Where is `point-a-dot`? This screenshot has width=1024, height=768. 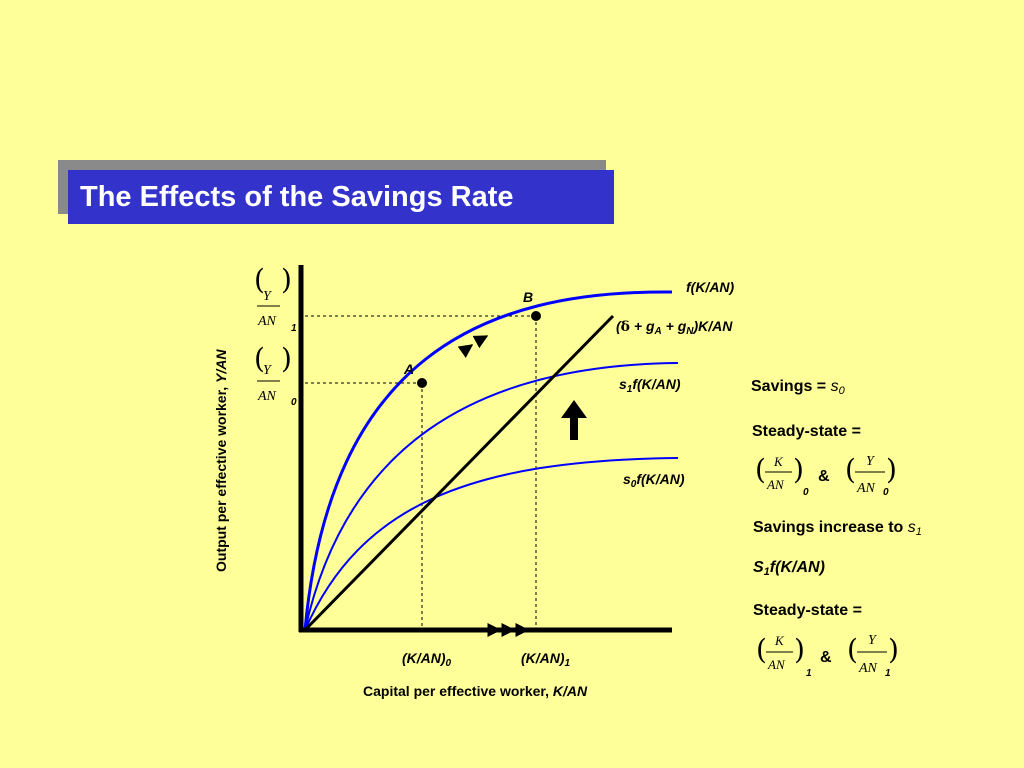
point-a-dot is located at coordinates (422, 383).